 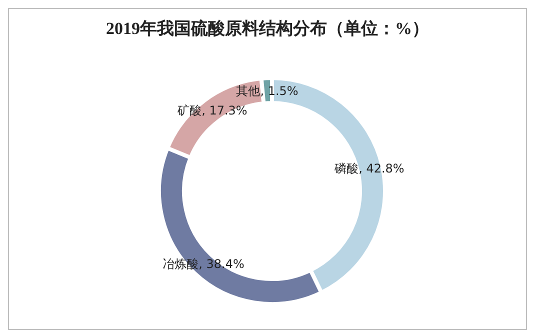 What do you see at coordinates (212, 111) in the screenshot?
I see `slice-label: 矿酸, 17.3%` at bounding box center [212, 111].